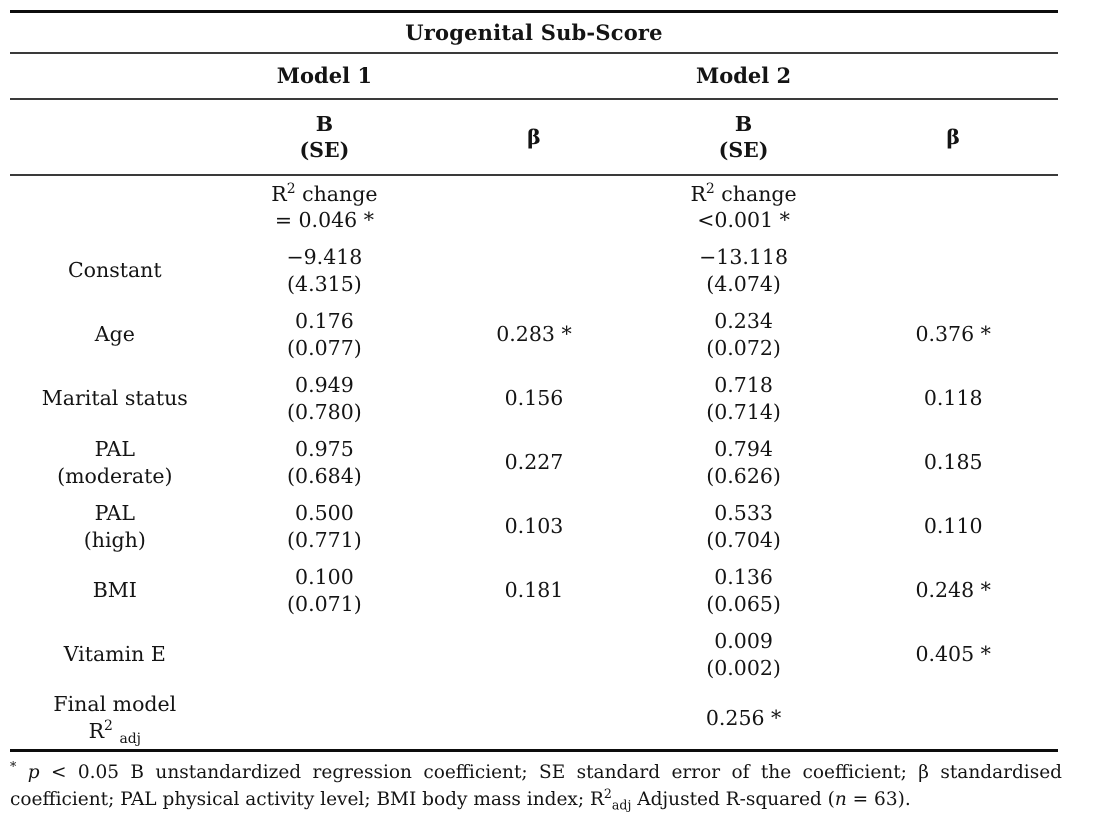 This screenshot has height=822, width=1096. I want to click on table-title: Urogenital Sub-Score, so click(534, 32).